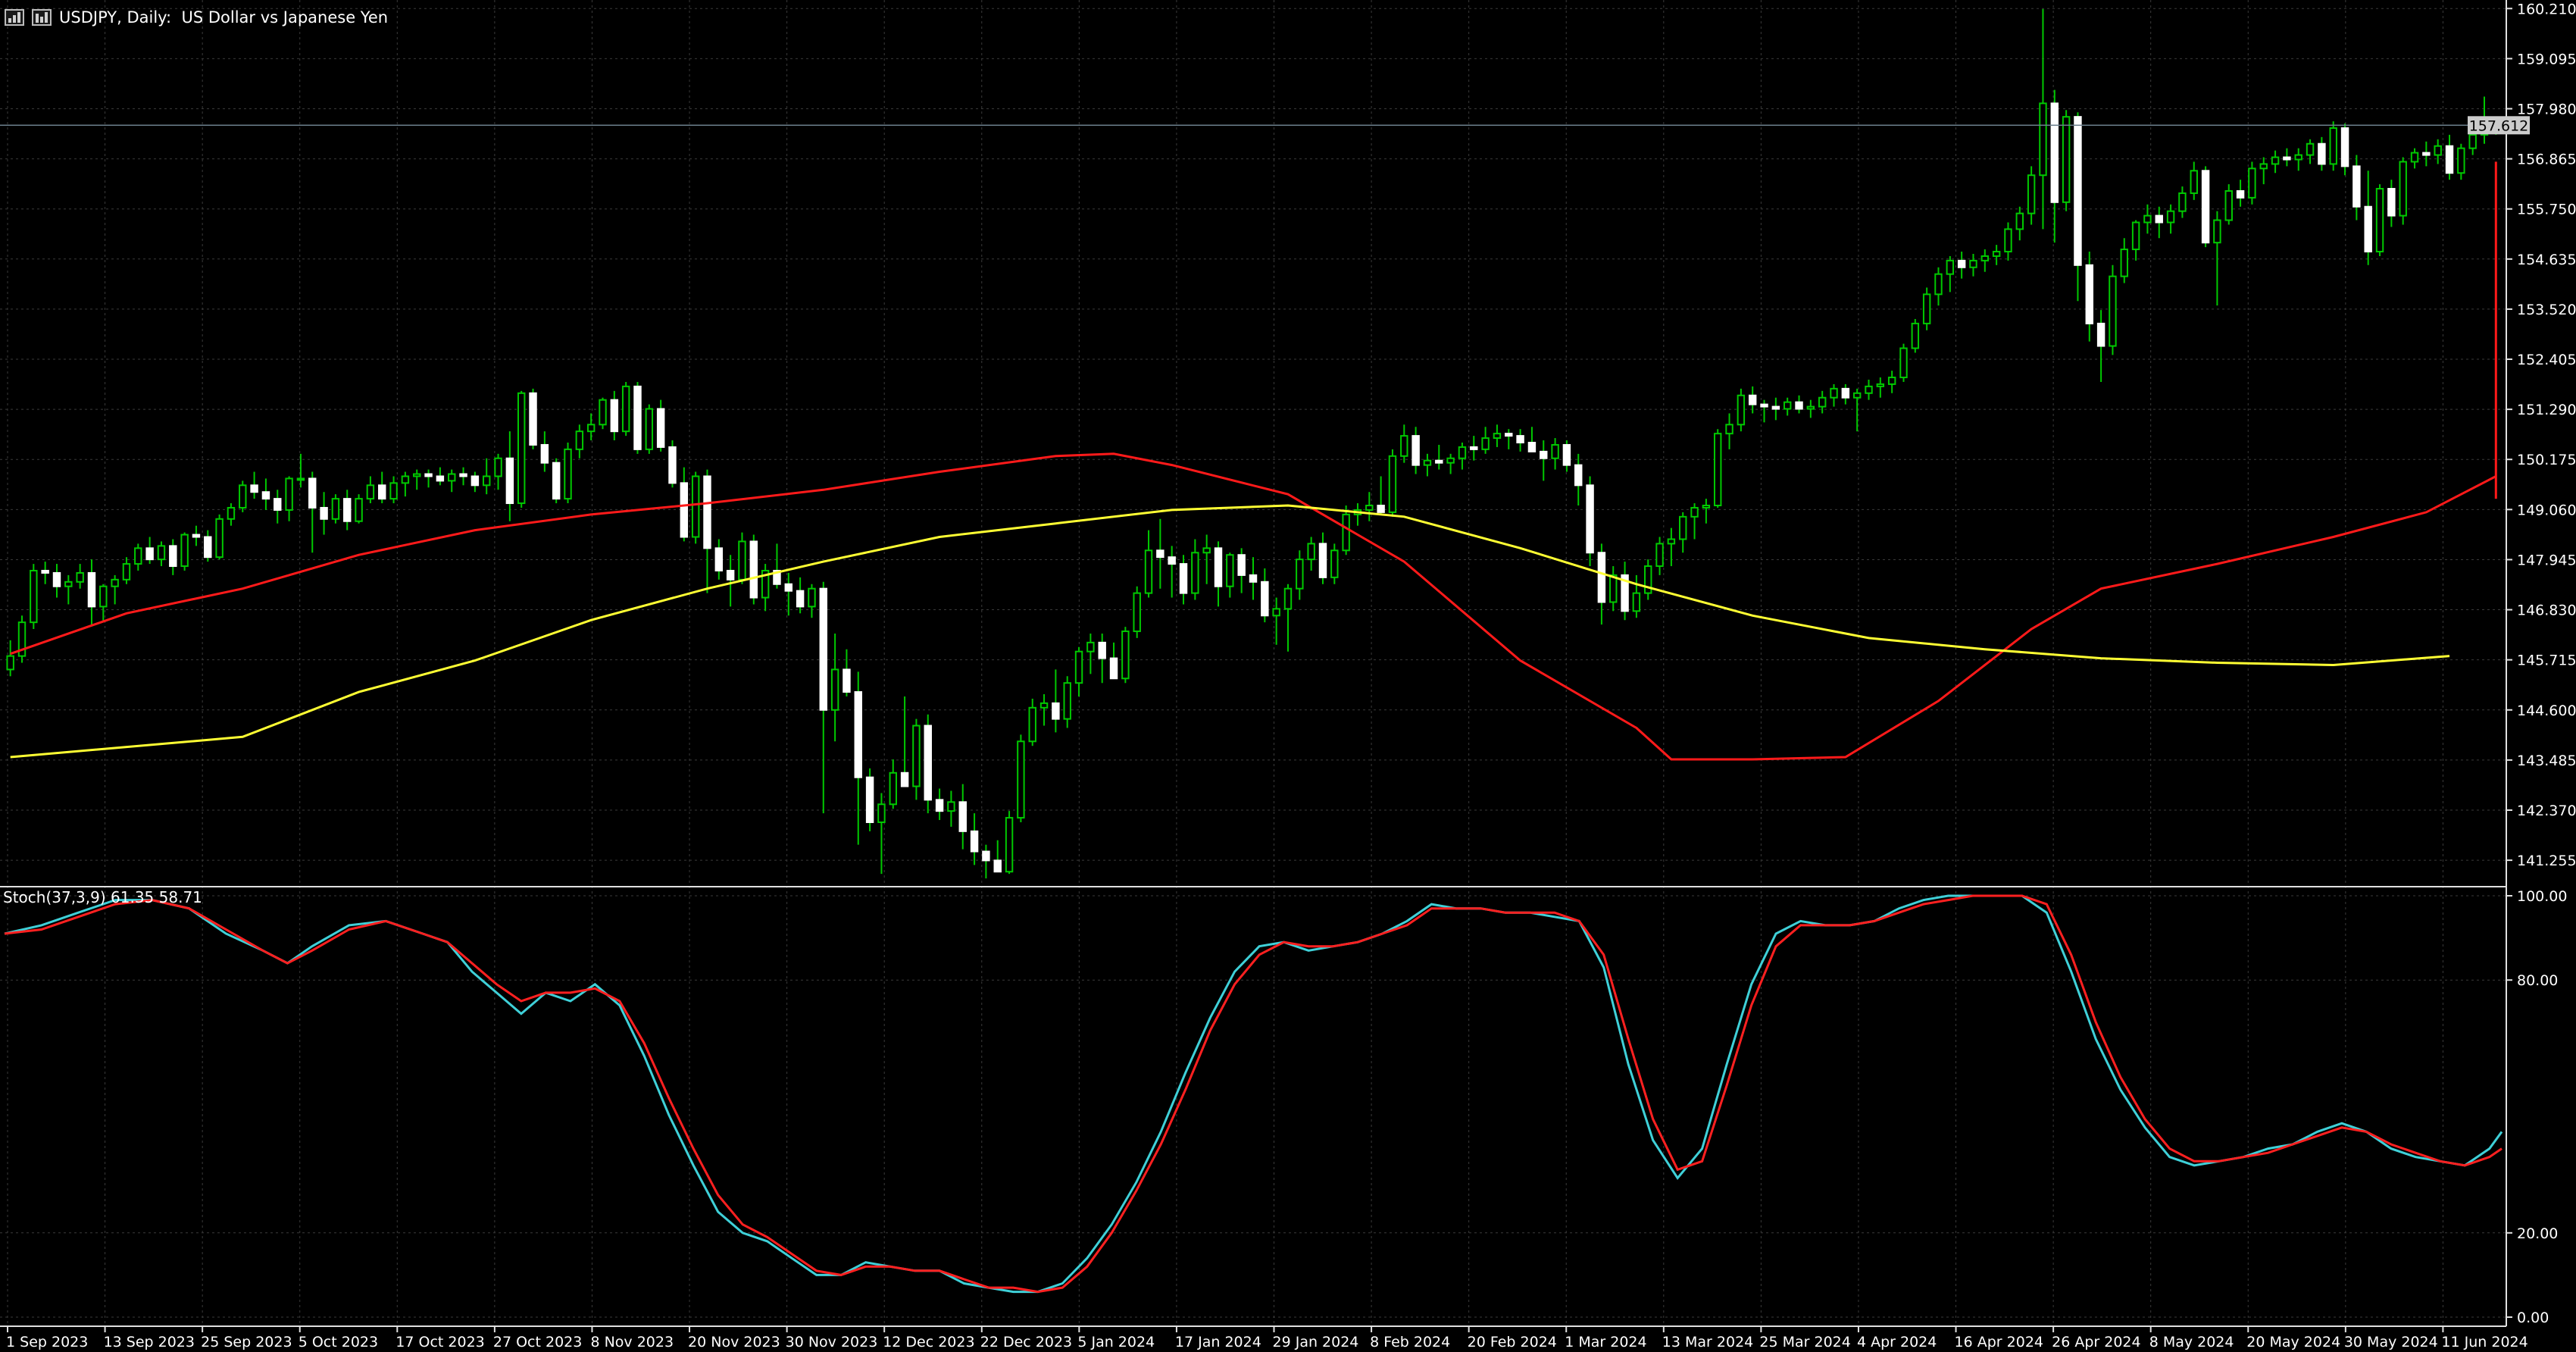 The height and width of the screenshot is (1352, 2576). I want to click on stoch-label: 80.00, so click(2537, 981).